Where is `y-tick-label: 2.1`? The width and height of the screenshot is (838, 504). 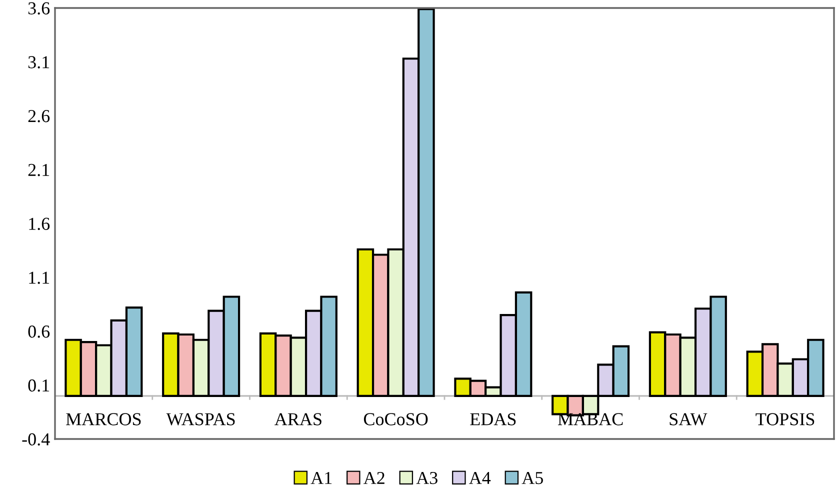
y-tick-label: 2.1 is located at coordinates (39, 170).